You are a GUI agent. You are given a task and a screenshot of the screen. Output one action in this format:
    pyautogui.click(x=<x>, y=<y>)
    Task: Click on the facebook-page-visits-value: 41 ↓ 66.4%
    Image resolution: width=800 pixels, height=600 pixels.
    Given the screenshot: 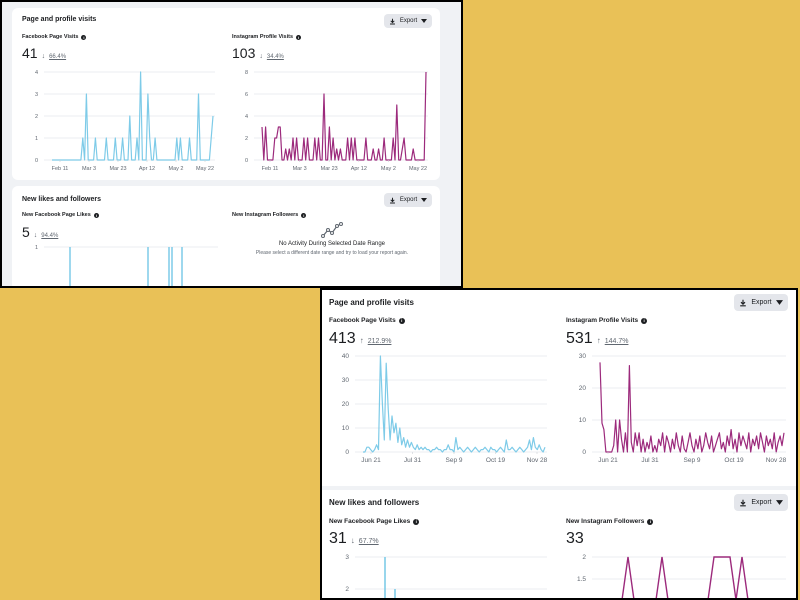 What is the action you would take?
    pyautogui.click(x=44, y=53)
    